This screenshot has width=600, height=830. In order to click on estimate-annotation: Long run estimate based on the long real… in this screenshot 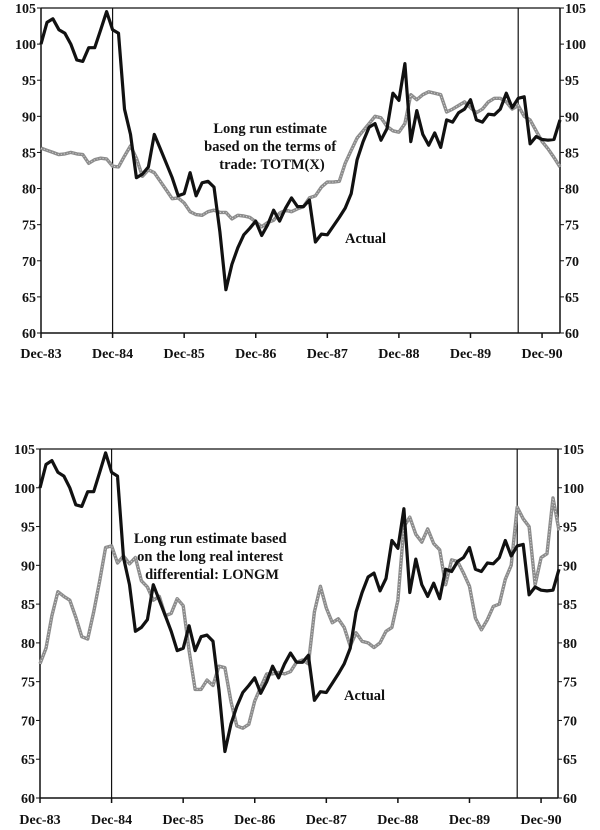, I will do `click(212, 557)`.